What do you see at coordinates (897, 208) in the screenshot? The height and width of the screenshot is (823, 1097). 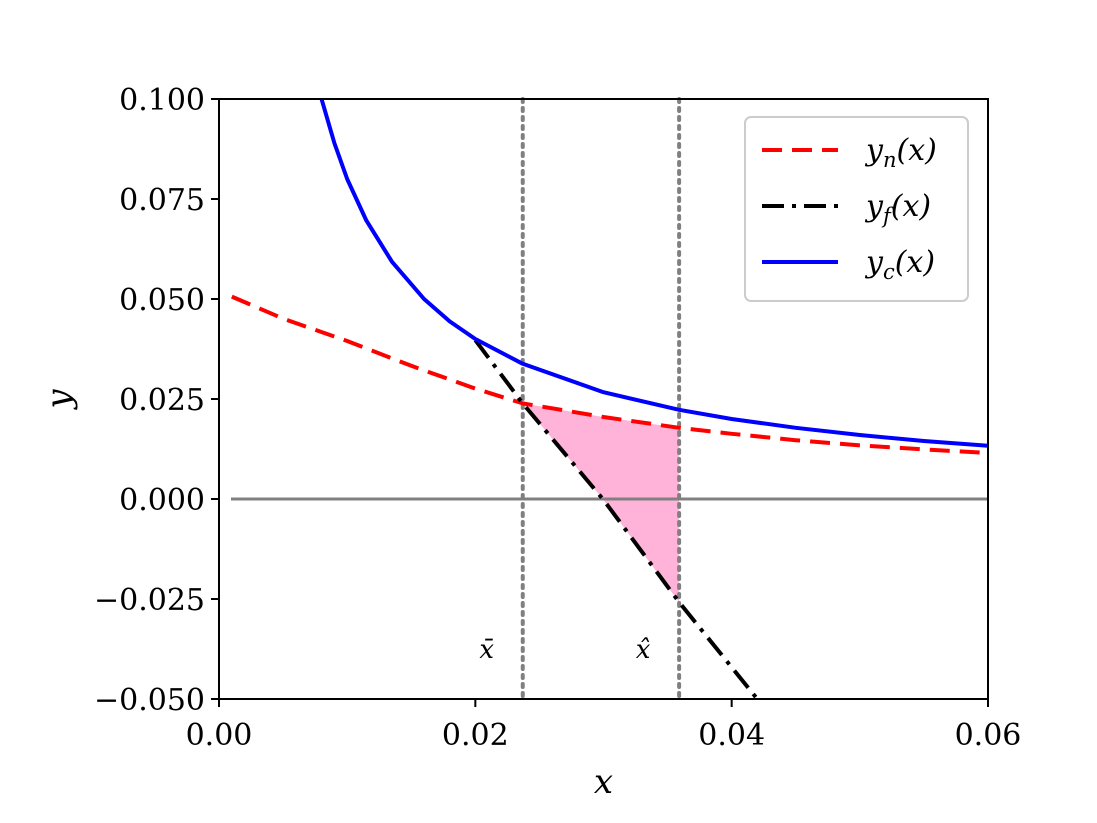 I see `legend-label-f: yf(x)` at bounding box center [897, 208].